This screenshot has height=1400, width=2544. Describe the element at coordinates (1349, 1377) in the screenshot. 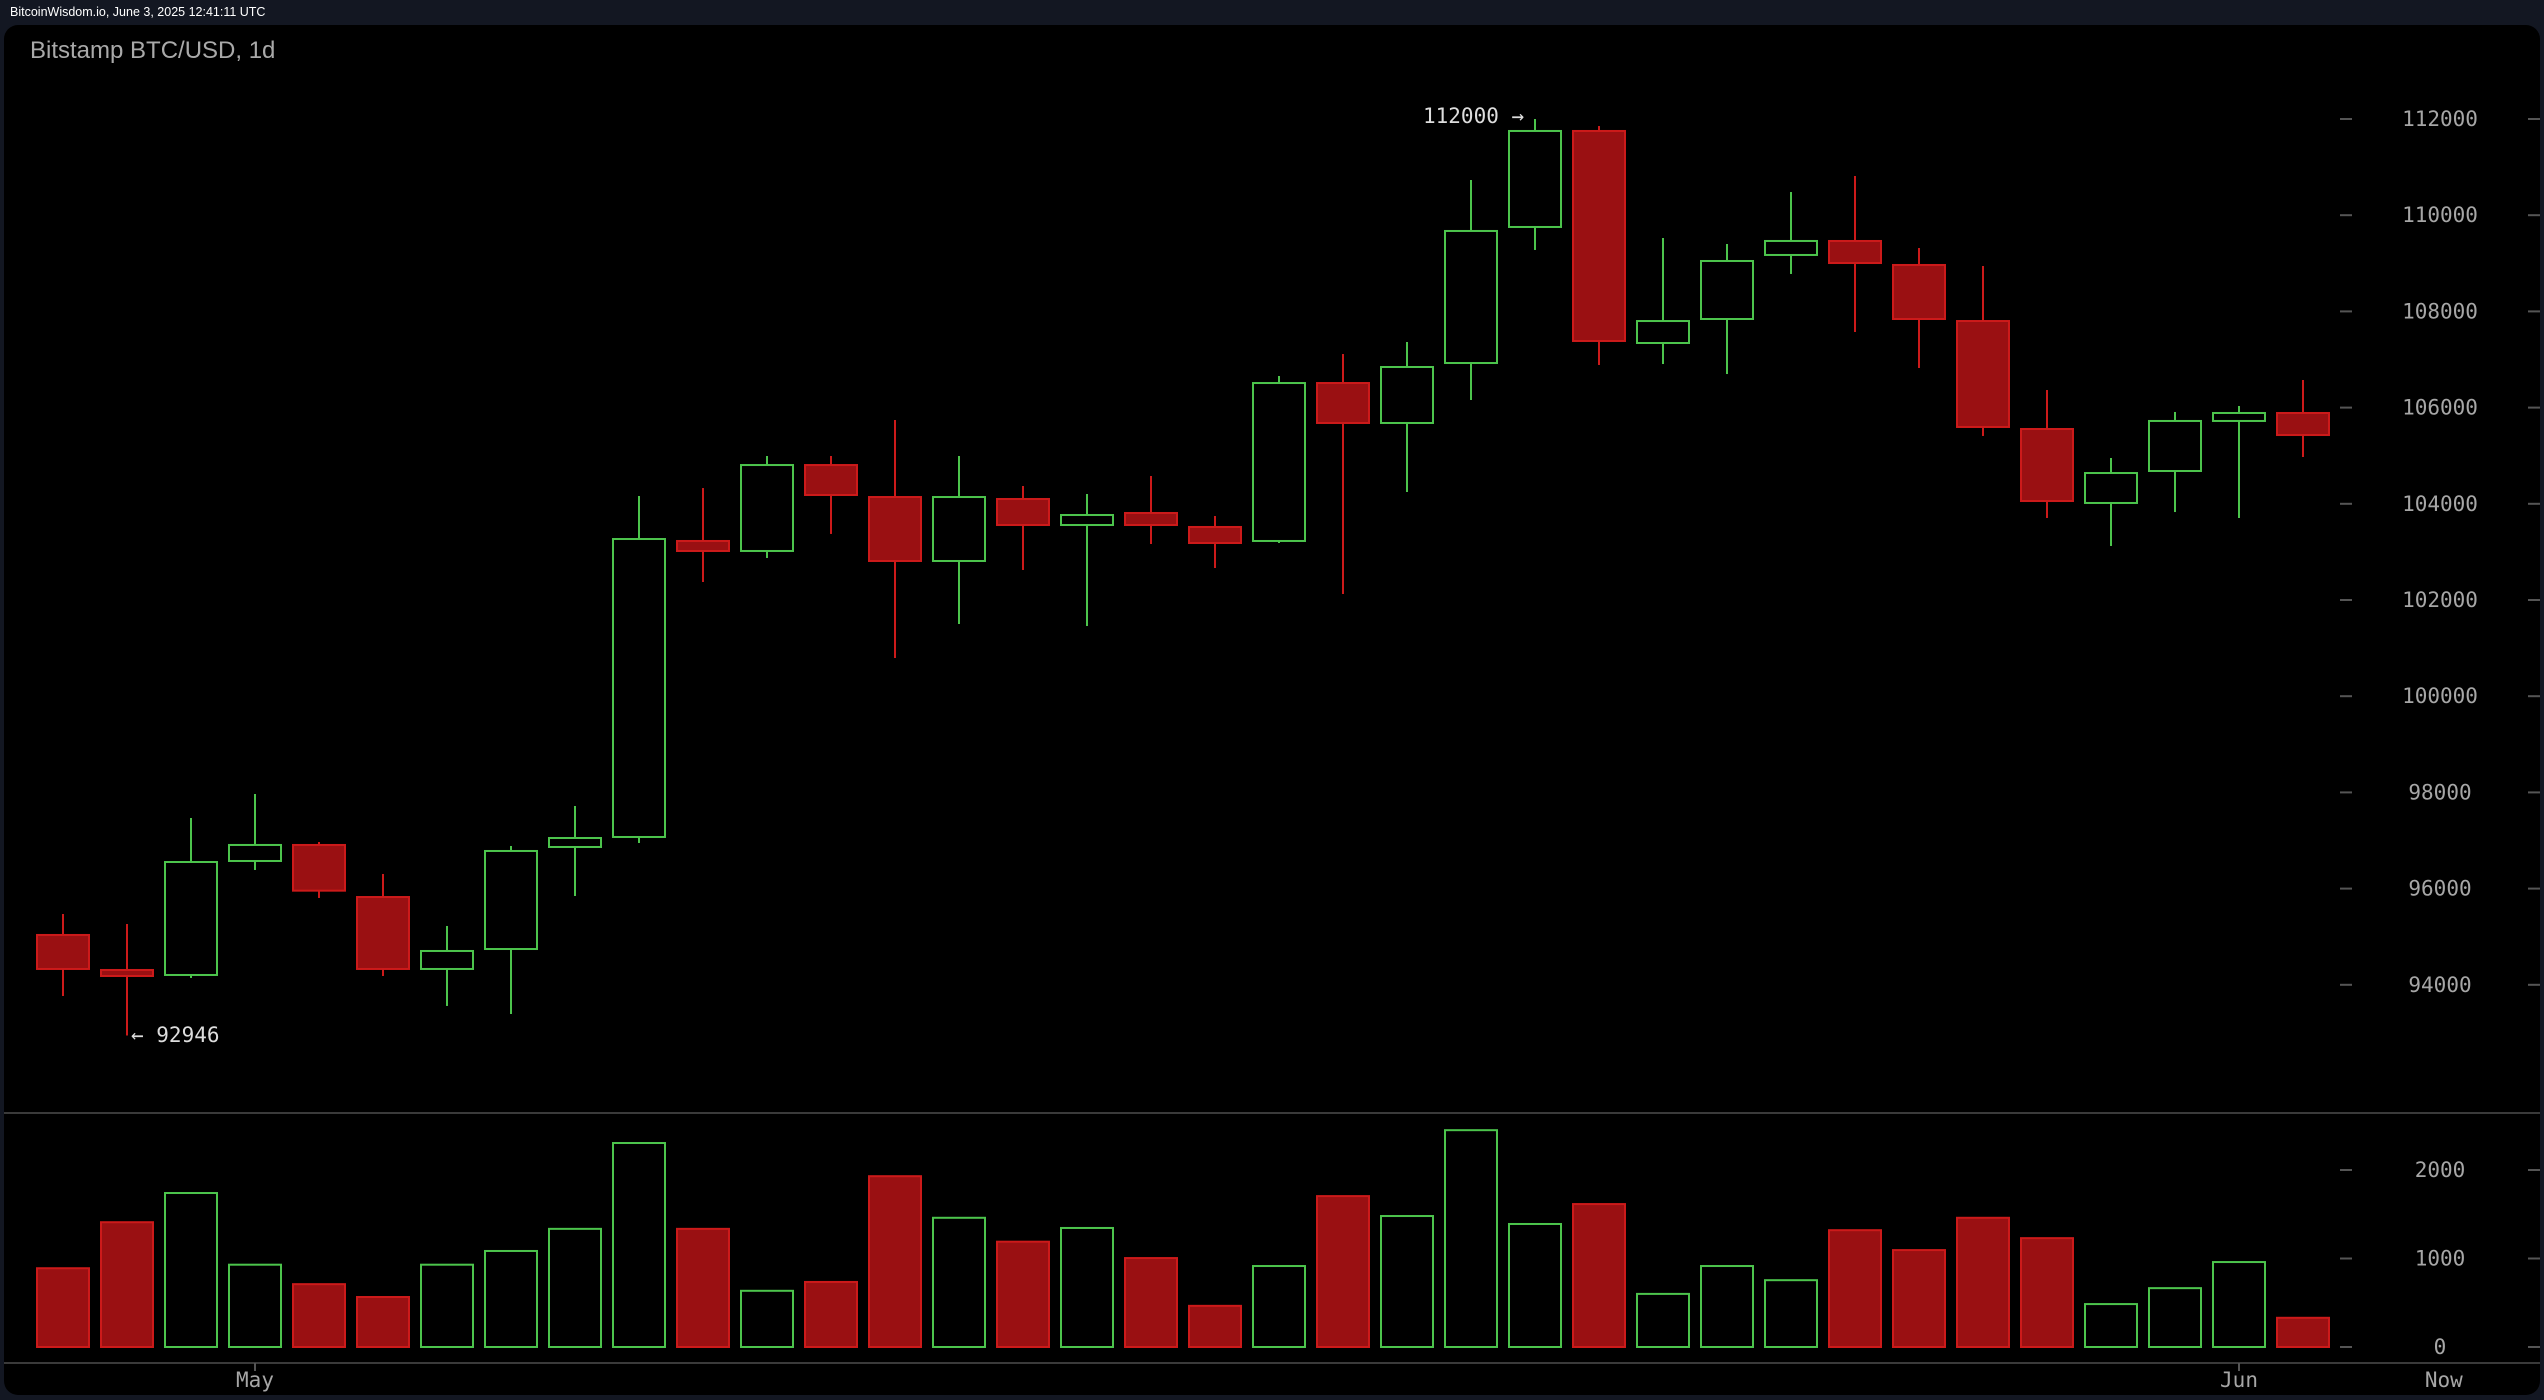

I see `time-axis: May Jun Now` at that location.